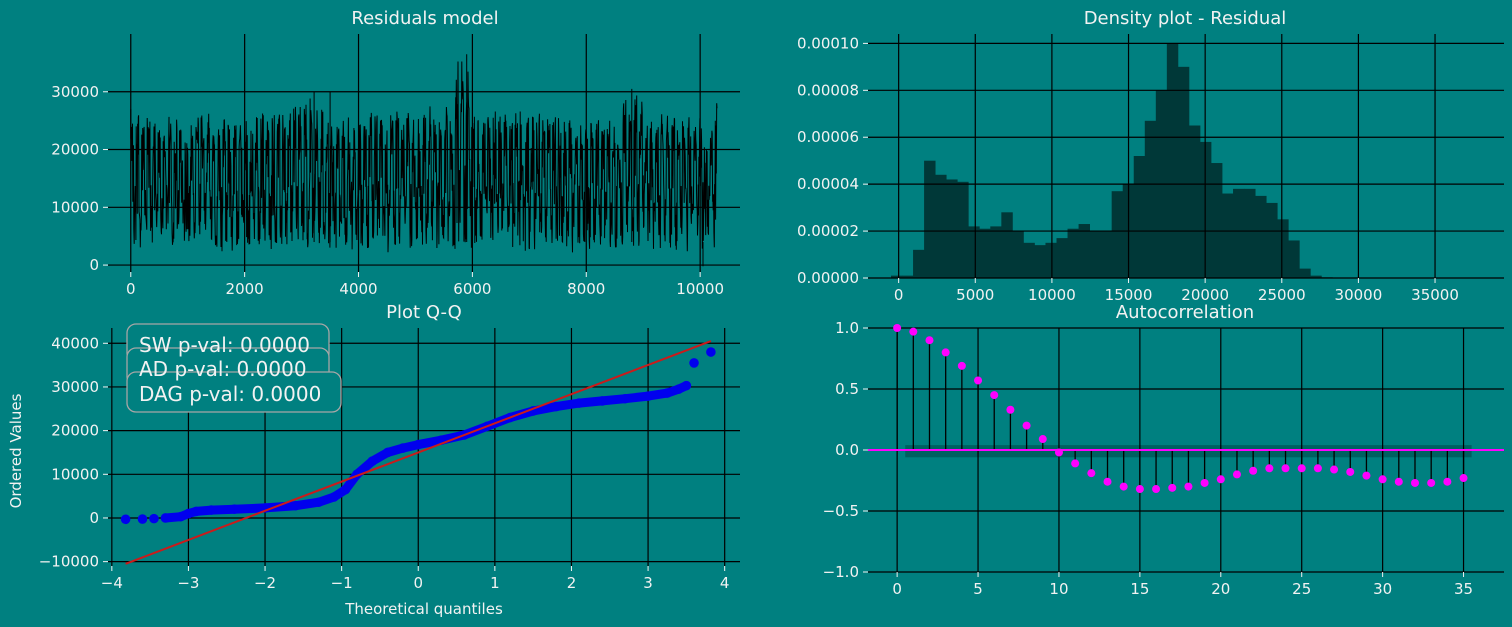 This screenshot has width=1512, height=627. I want to click on residuals-title: Residuals model, so click(424, 18).